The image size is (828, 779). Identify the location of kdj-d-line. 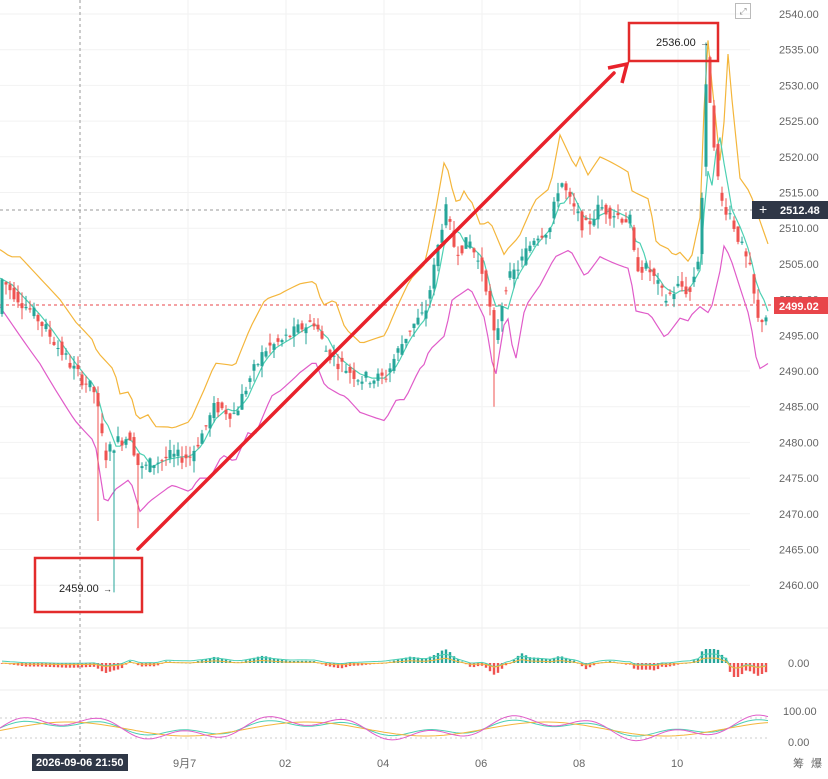
(384, 729).